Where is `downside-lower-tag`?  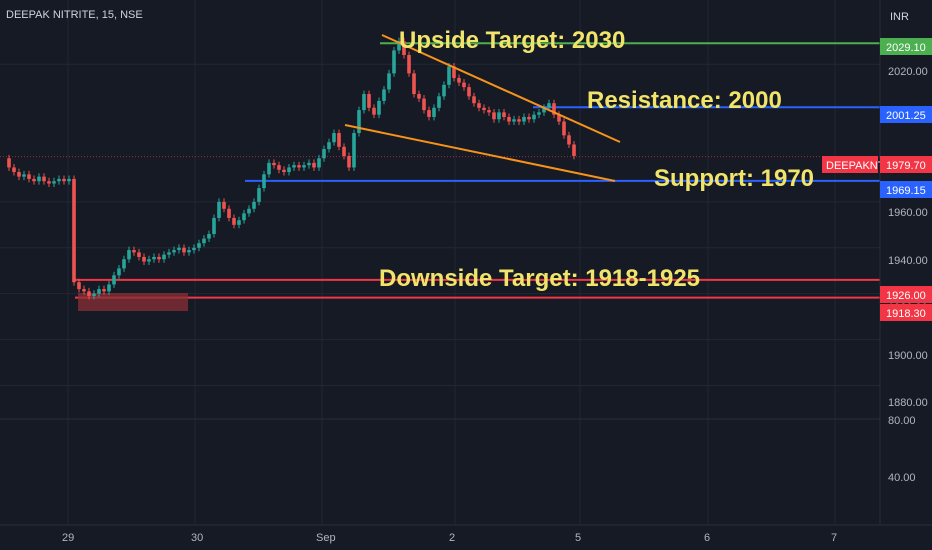 downside-lower-tag is located at coordinates (906, 312).